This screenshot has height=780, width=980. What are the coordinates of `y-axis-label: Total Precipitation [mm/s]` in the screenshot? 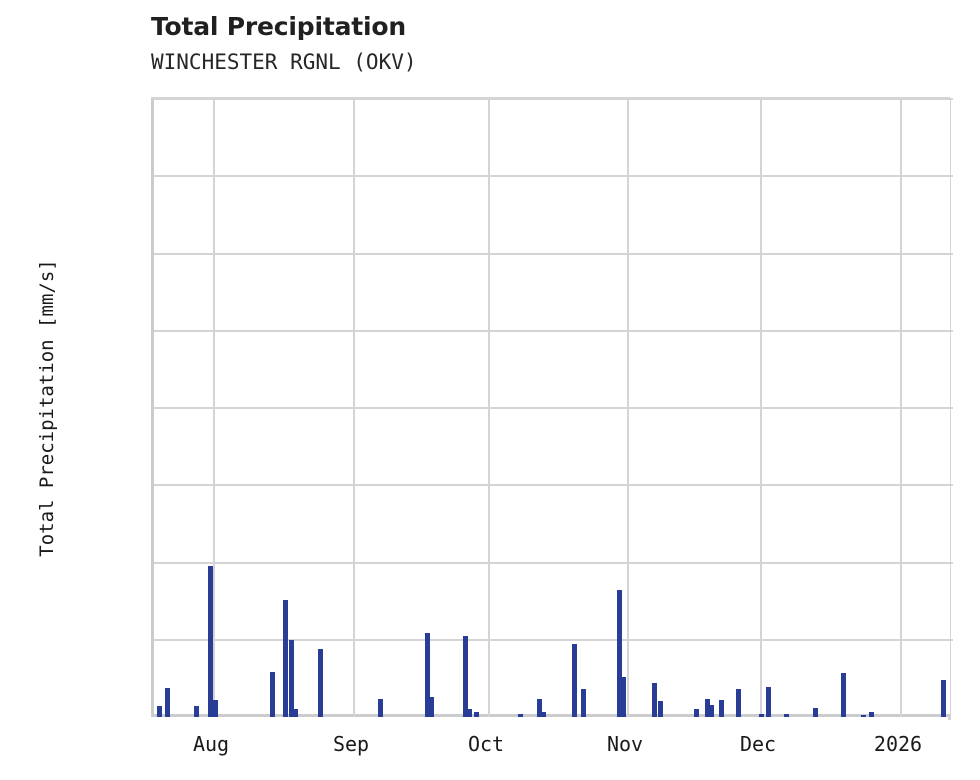 It's located at (47, 408).